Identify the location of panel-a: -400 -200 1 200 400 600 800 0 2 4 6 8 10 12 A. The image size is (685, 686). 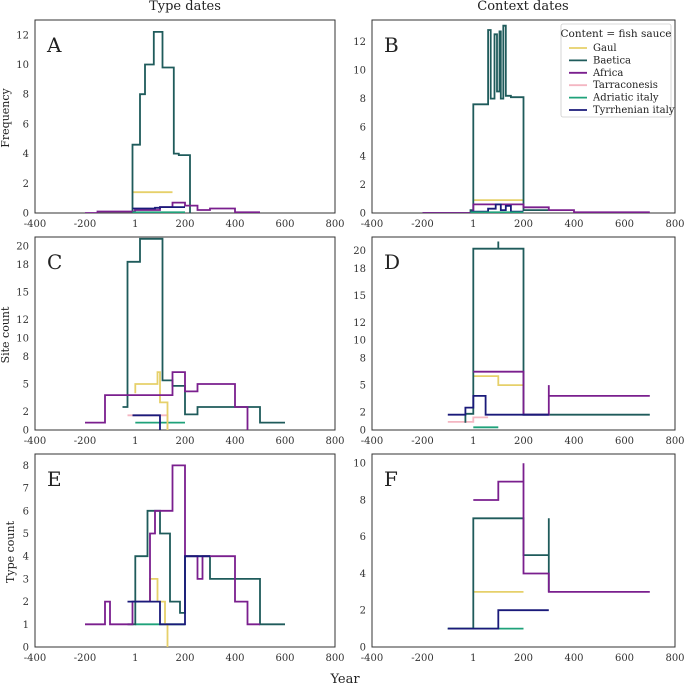
(180, 124).